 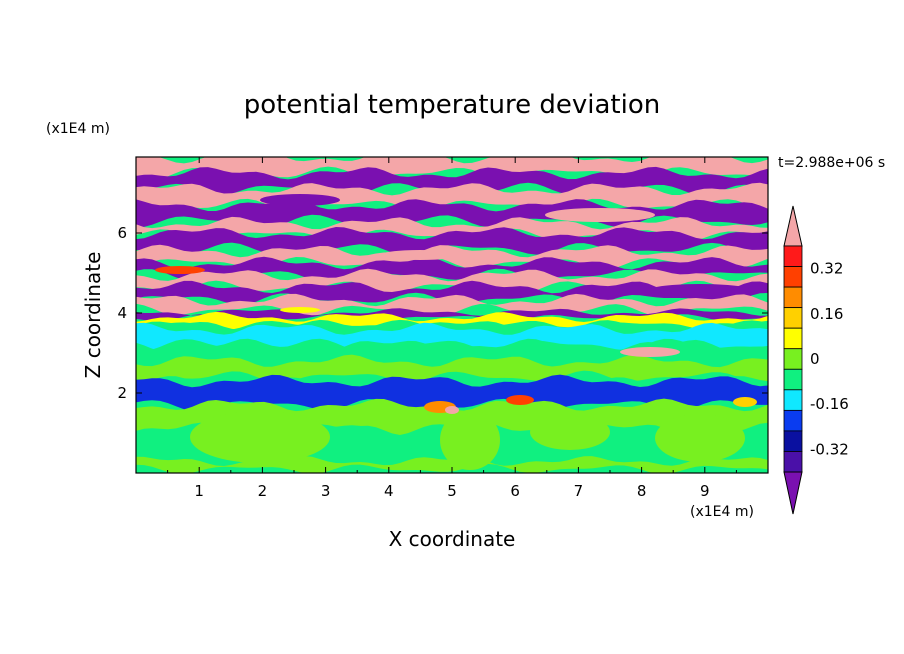 I want to click on x-tick-label: 7, so click(x=579, y=491).